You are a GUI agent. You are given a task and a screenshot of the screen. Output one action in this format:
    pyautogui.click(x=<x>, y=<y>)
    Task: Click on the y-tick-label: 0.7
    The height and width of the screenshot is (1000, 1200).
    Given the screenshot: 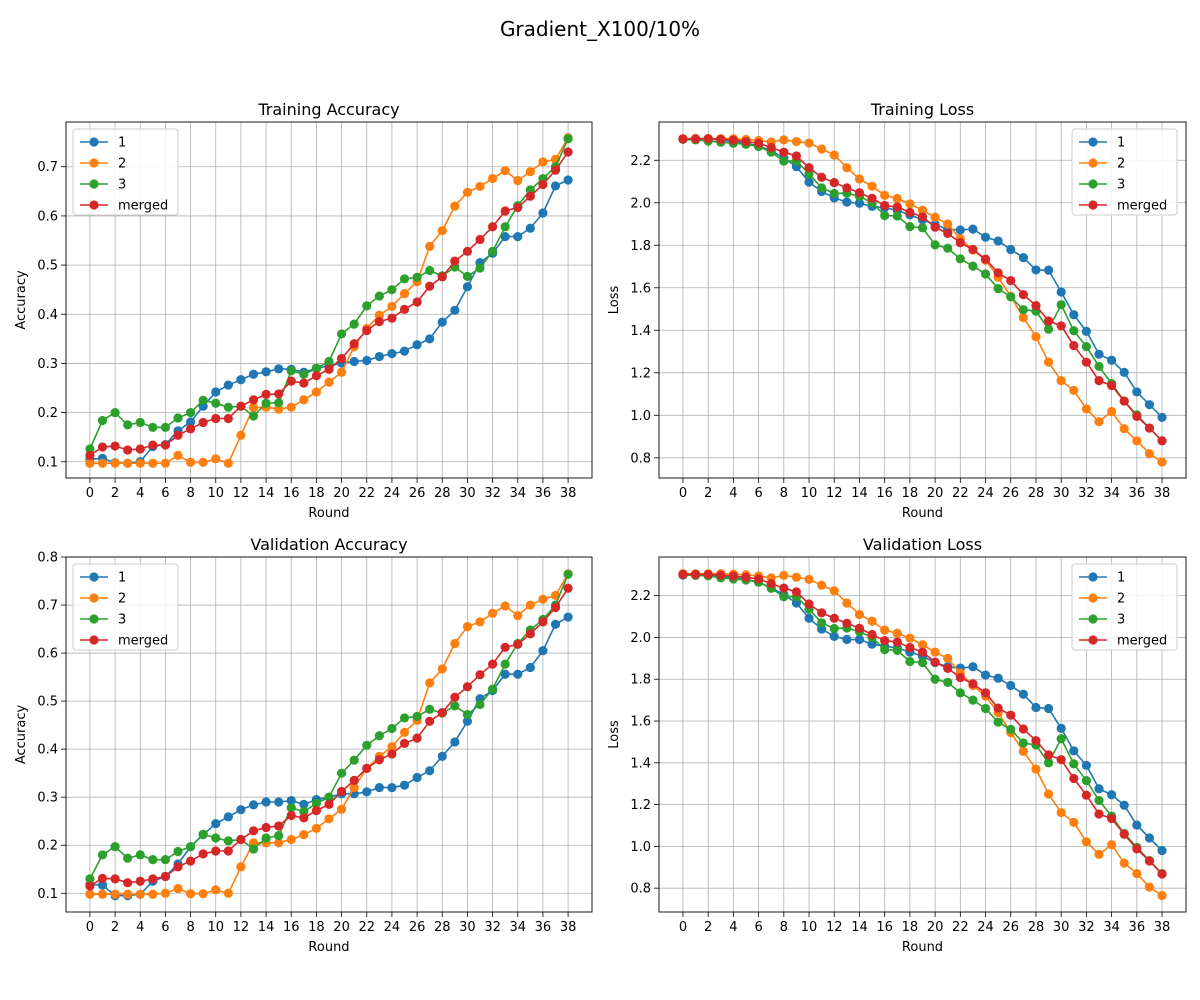 What is the action you would take?
    pyautogui.click(x=47, y=167)
    